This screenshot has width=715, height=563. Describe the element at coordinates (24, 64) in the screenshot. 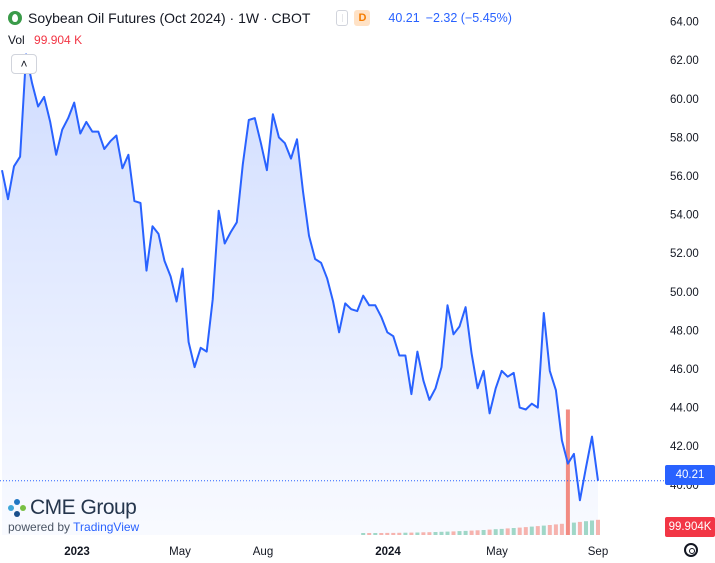

I see `collapse-legend-button: ˄` at that location.